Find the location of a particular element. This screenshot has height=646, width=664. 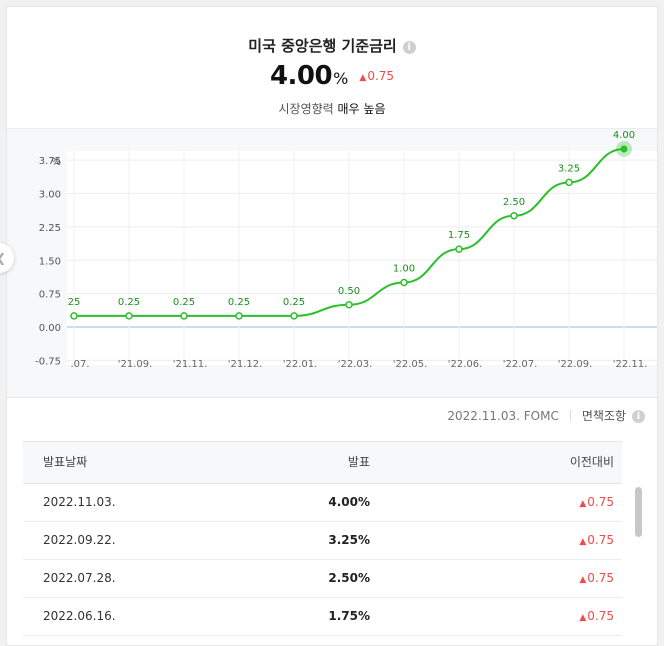

chart-prev-button: ❮ is located at coordinates (7, 258).